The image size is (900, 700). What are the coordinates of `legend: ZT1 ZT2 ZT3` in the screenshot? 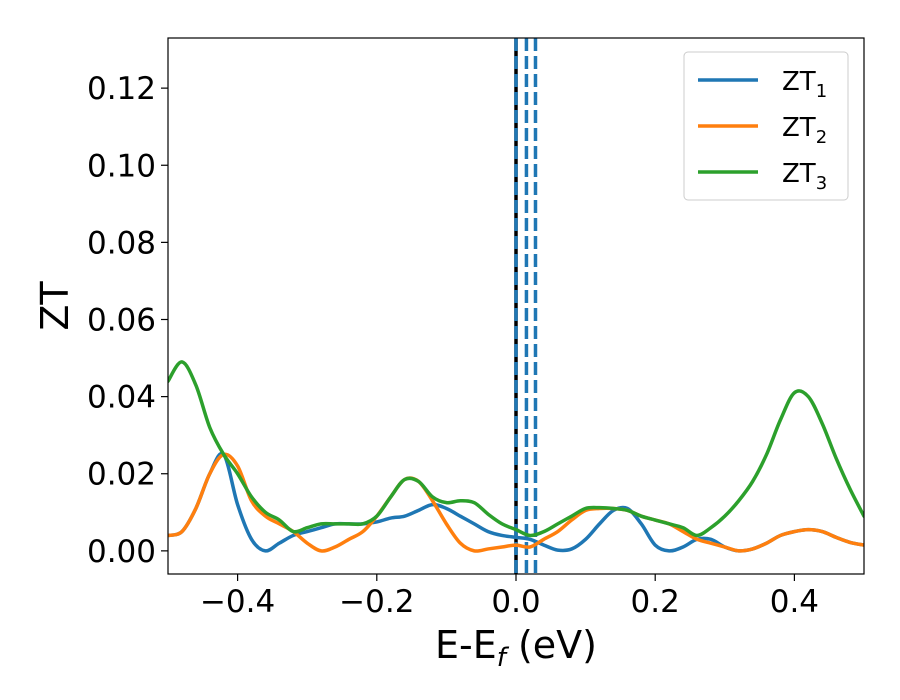 It's located at (766, 126).